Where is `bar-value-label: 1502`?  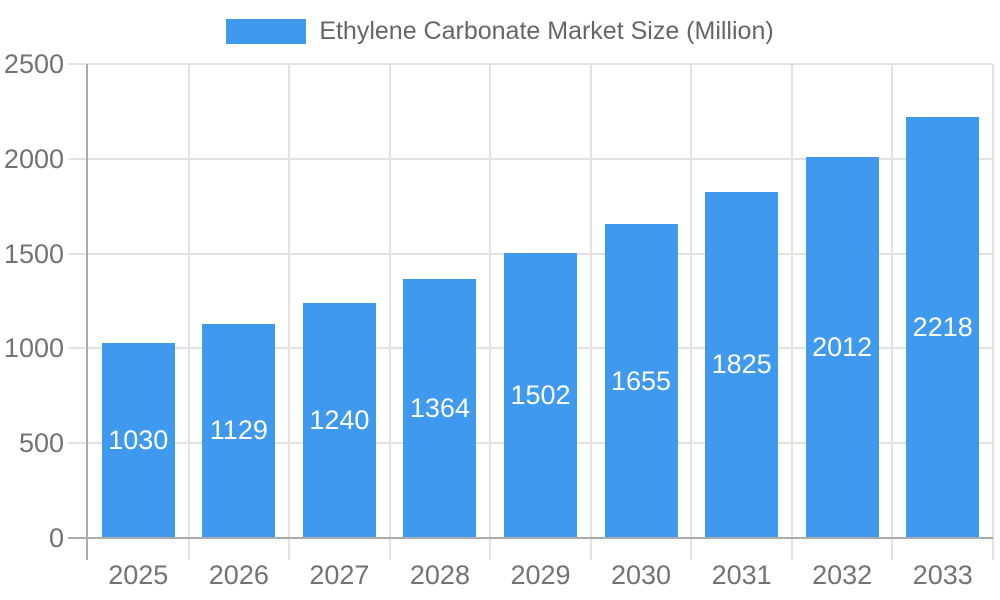 bar-value-label: 1502 is located at coordinates (540, 395).